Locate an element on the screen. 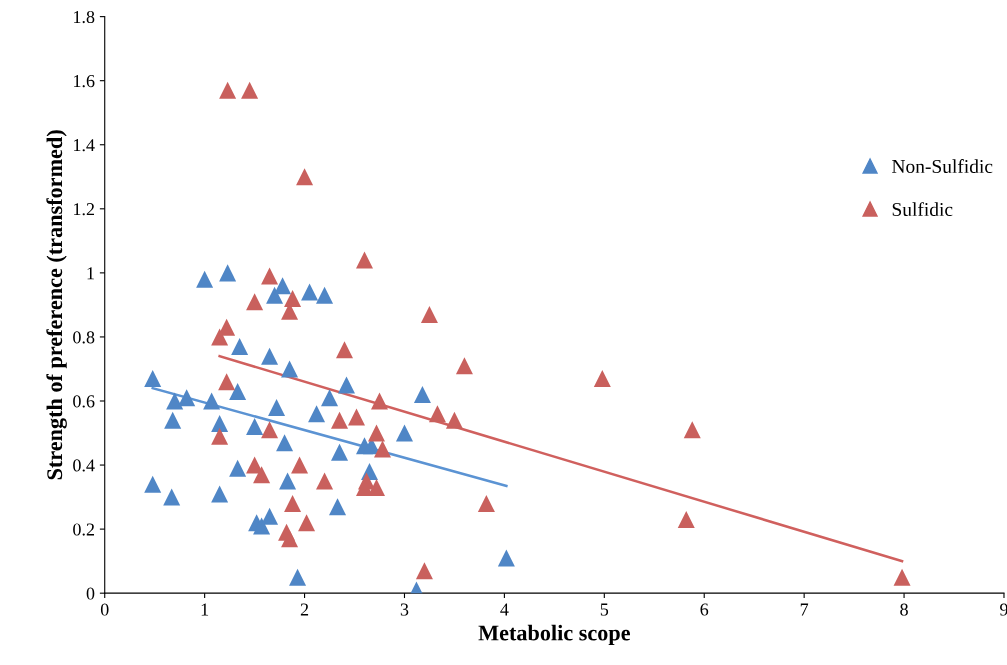 This screenshot has height=665, width=1007. legend-label: Sulfidic is located at coordinates (922, 209).